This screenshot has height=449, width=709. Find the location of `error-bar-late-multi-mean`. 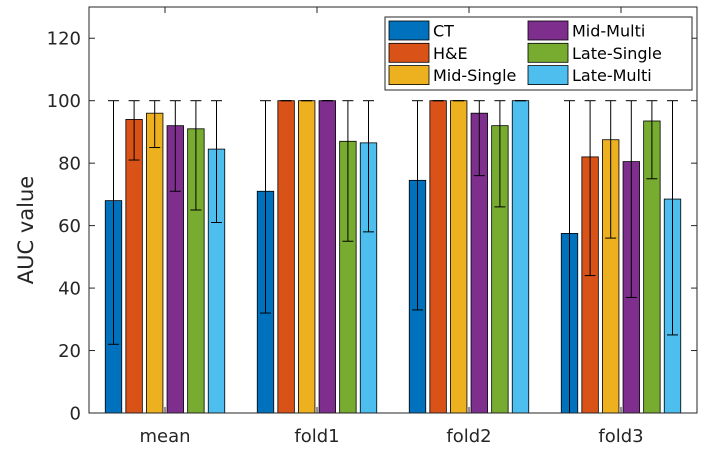

error-bar-late-multi-mean is located at coordinates (216, 161).